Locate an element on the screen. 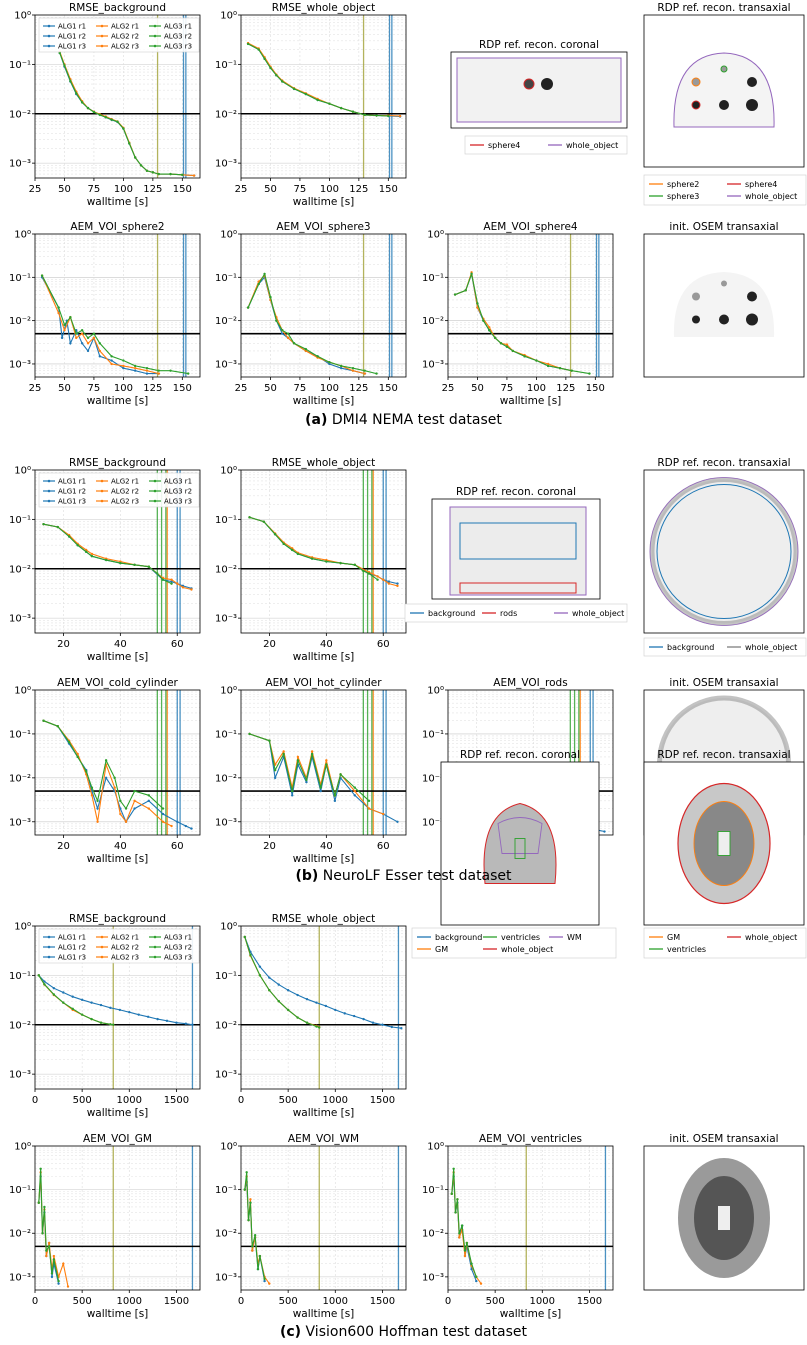  caption-b: (b) NeuroLF Esser test dataset is located at coordinates (403, 876).